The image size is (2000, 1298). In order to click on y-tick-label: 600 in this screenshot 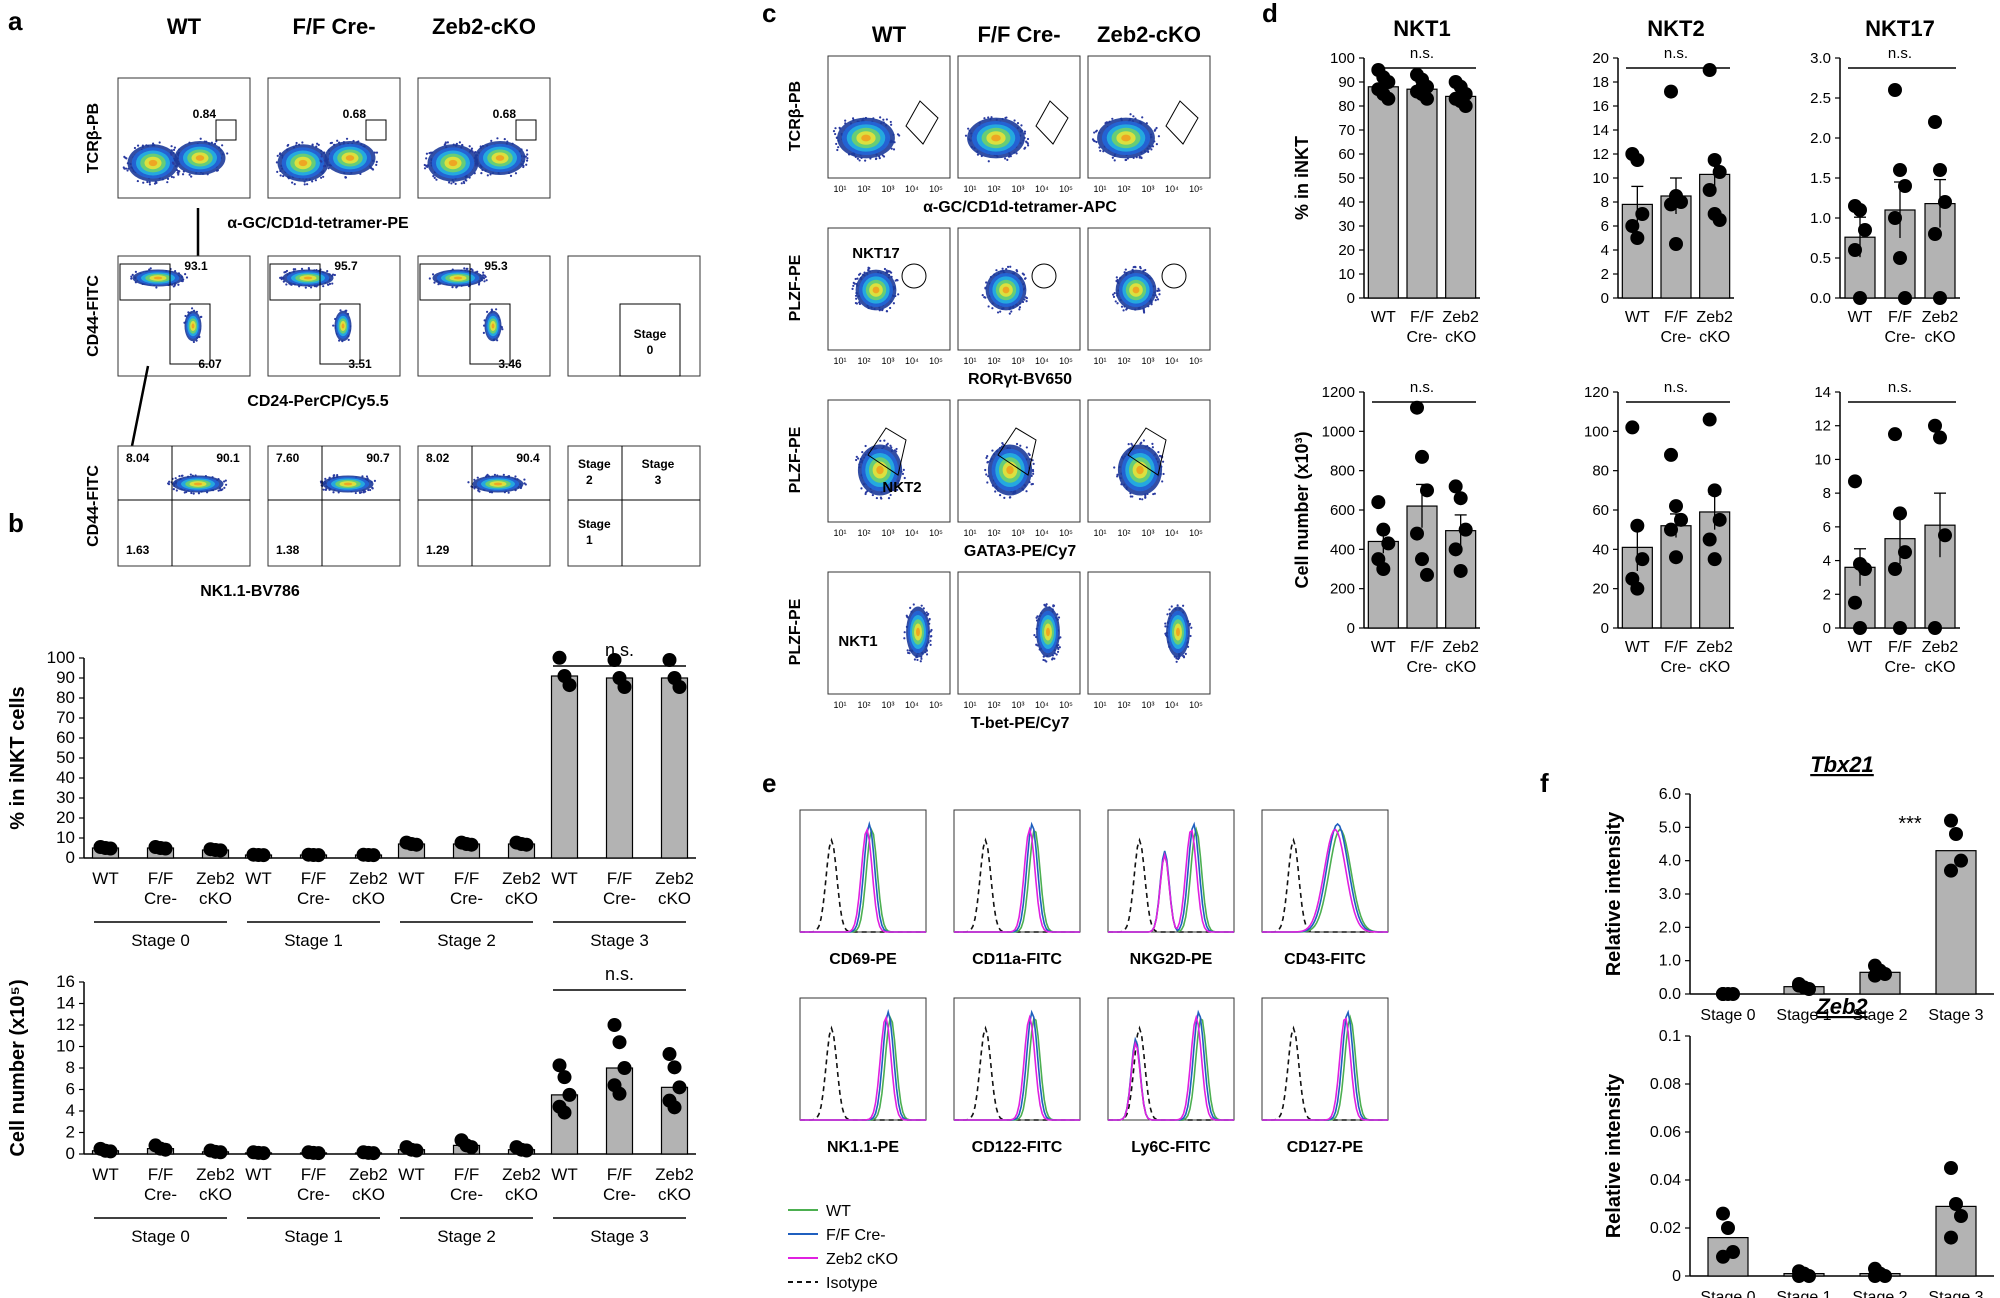, I will do `click(1342, 510)`.